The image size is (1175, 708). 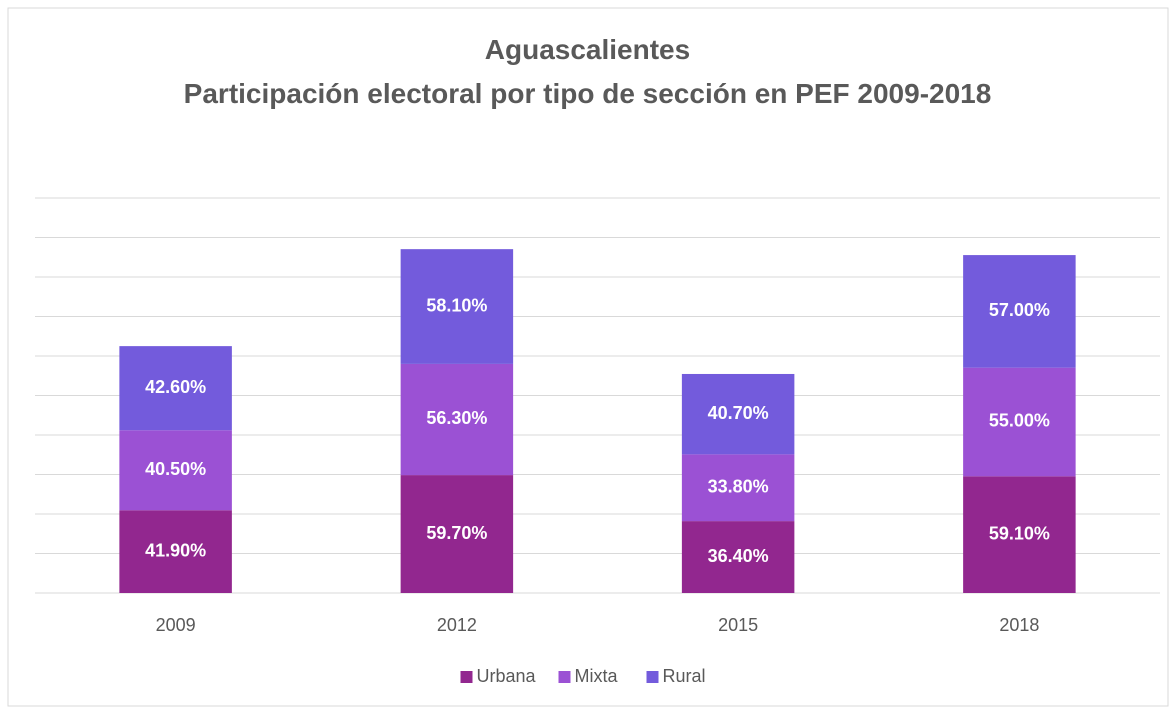 I want to click on data-label: 57.00%, so click(x=1019, y=310).